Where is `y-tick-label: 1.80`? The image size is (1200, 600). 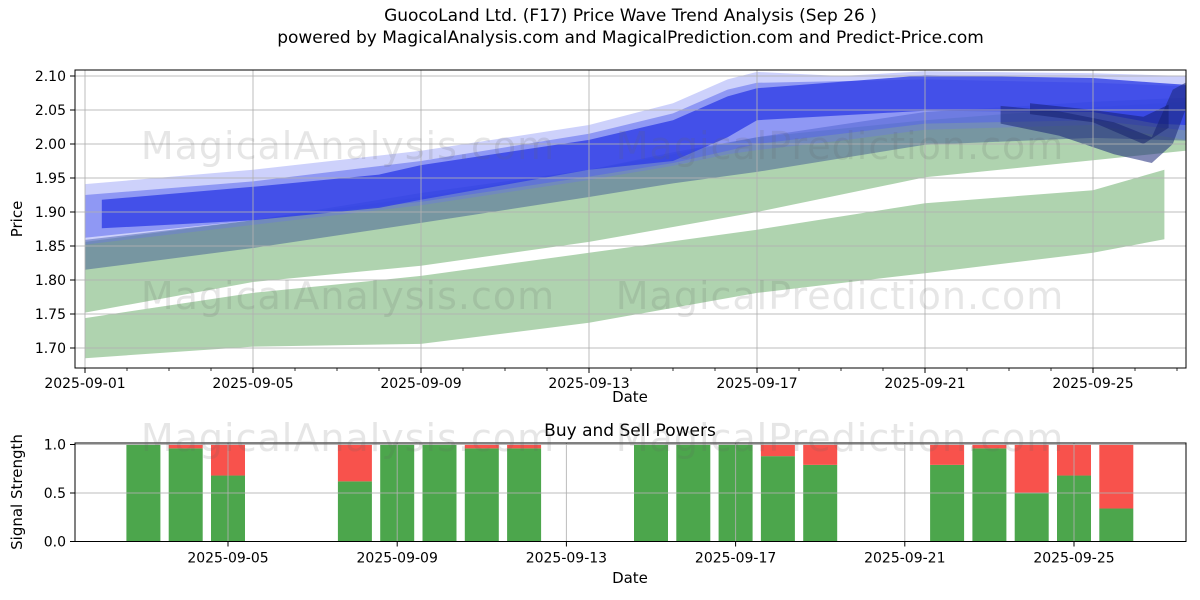
y-tick-label: 1.80 is located at coordinates (50, 281).